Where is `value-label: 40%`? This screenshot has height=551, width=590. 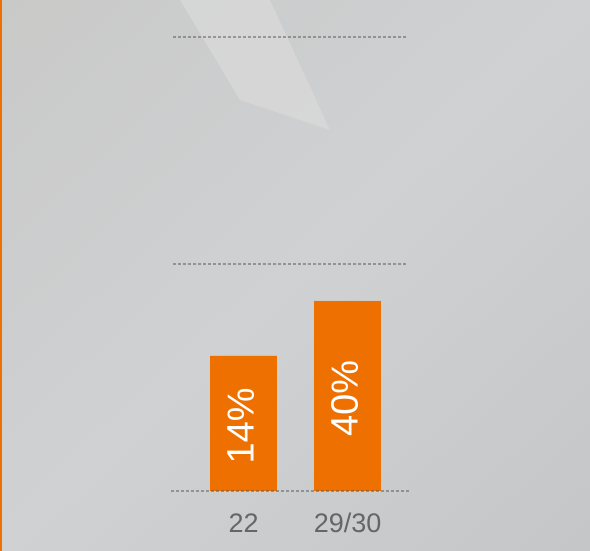
value-label: 40% is located at coordinates (346, 398).